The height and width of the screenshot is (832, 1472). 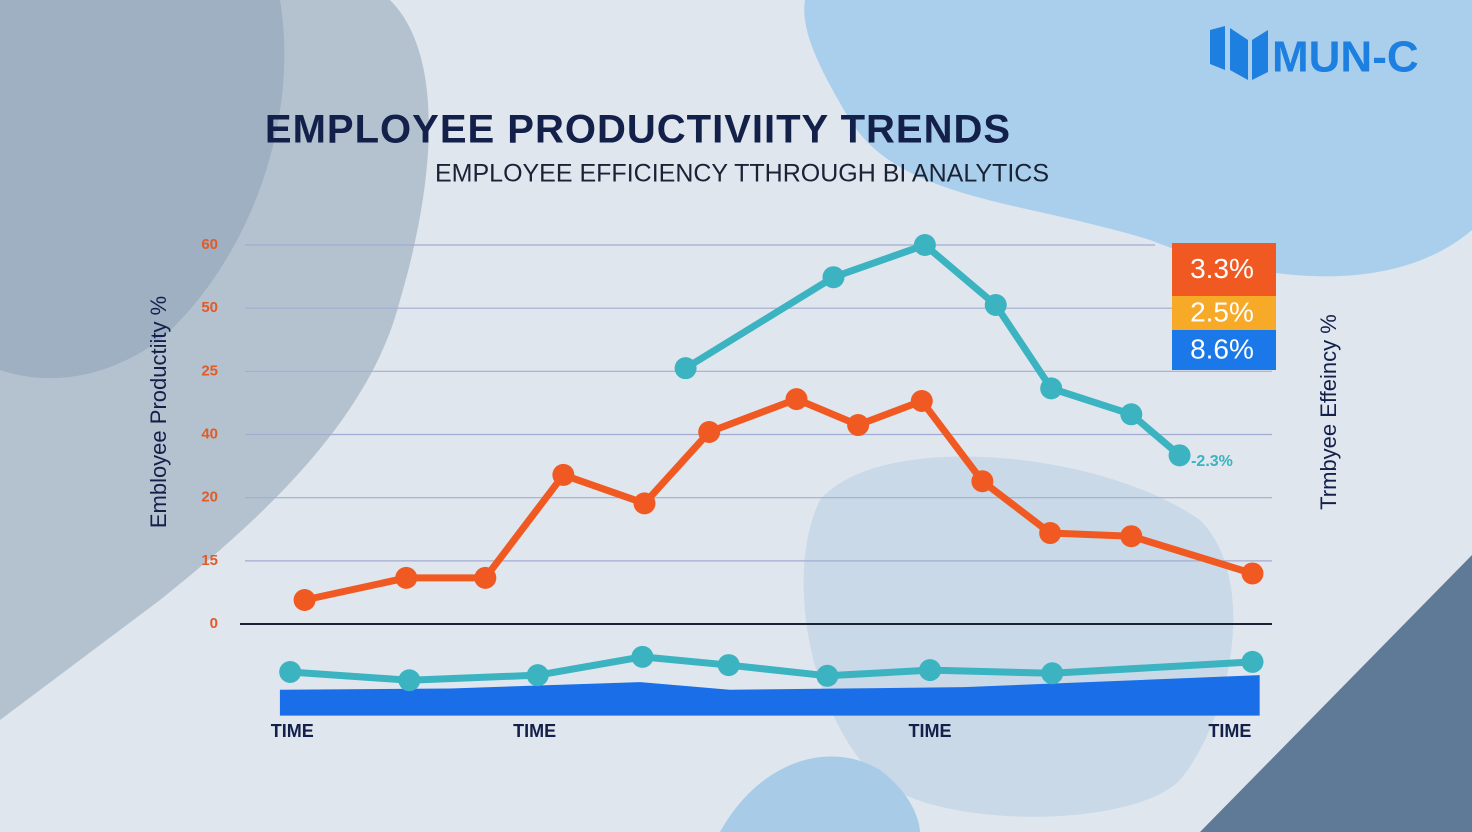 What do you see at coordinates (209, 497) in the screenshot?
I see `y-tick-label: 20` at bounding box center [209, 497].